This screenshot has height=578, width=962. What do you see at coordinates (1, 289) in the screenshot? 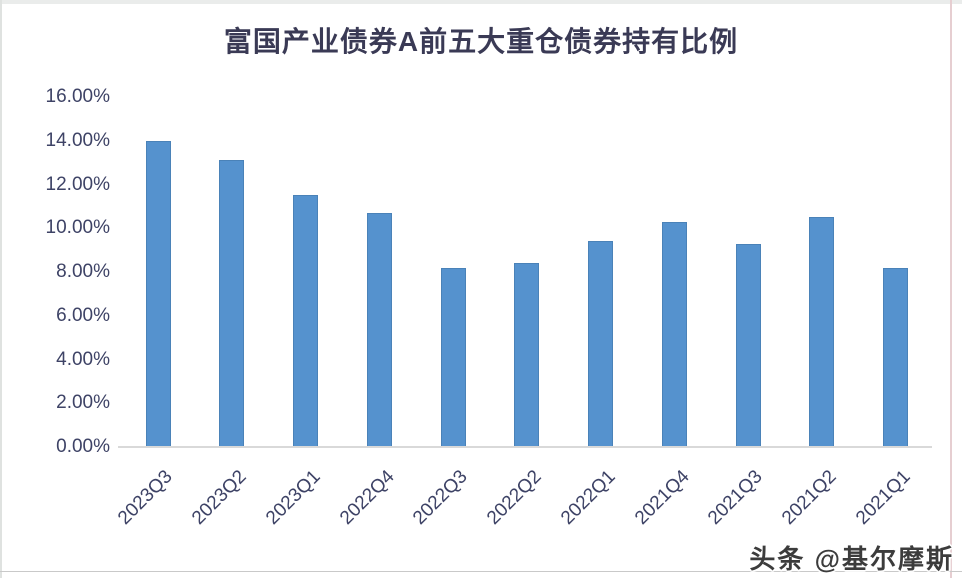
I see `left-border-strip` at bounding box center [1, 289].